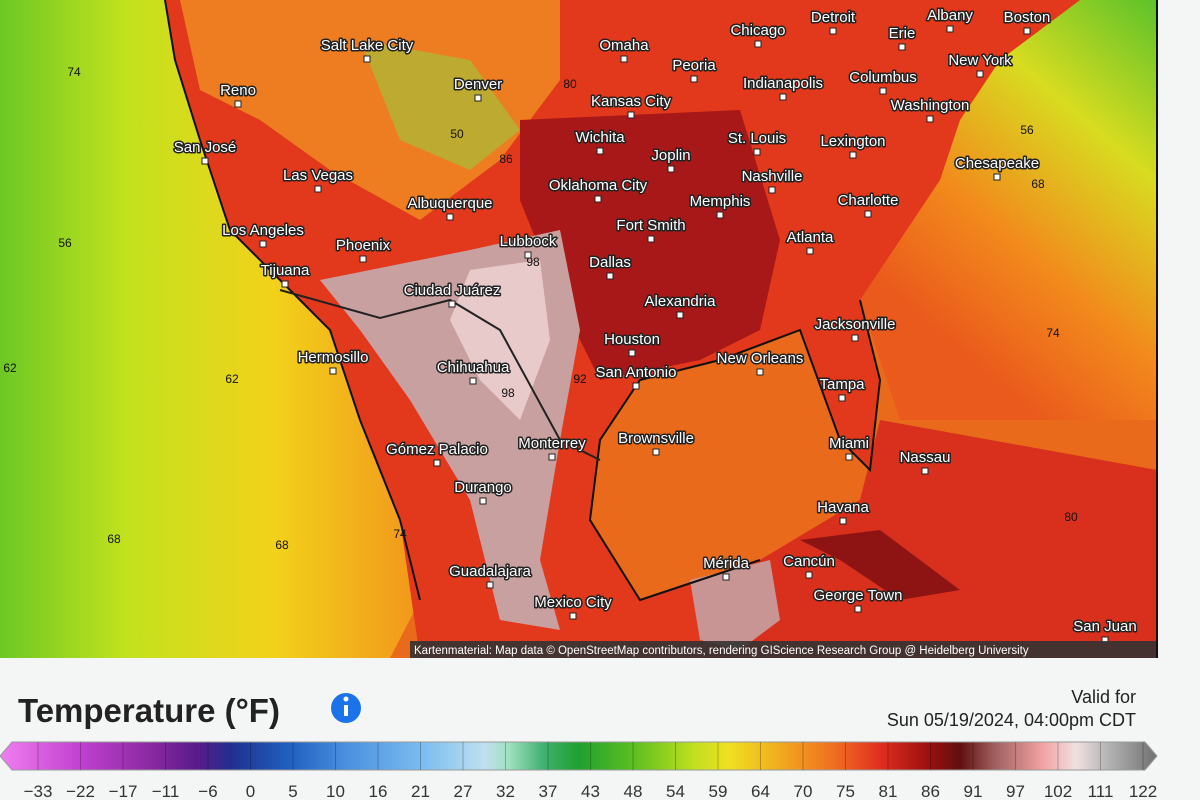 This screenshot has height=800, width=1200. What do you see at coordinates (440, 105) in the screenshot?
I see `highlands-green` at bounding box center [440, 105].